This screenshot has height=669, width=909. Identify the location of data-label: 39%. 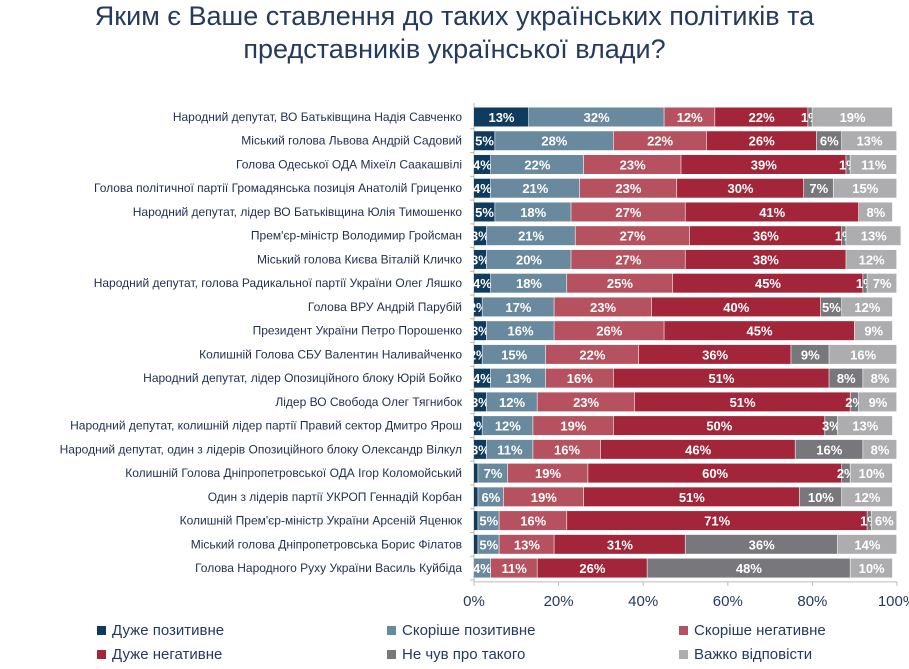
(764, 164).